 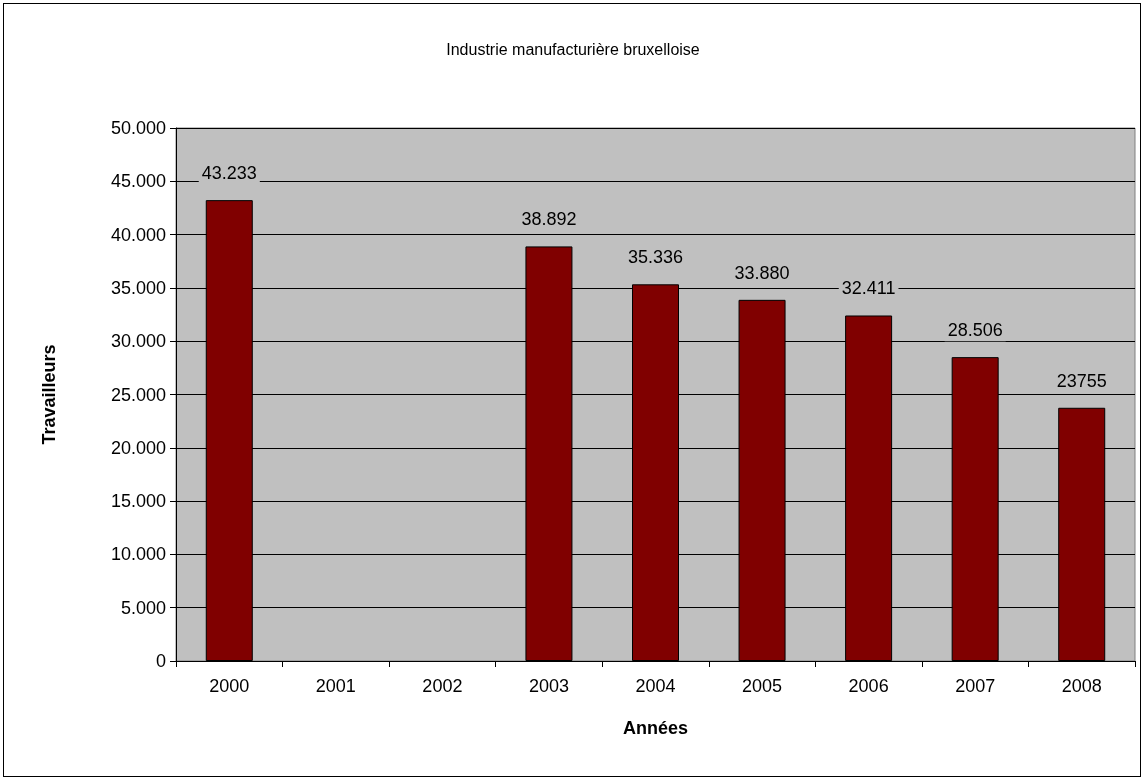 I want to click on data-label: 38.892, so click(x=549, y=219).